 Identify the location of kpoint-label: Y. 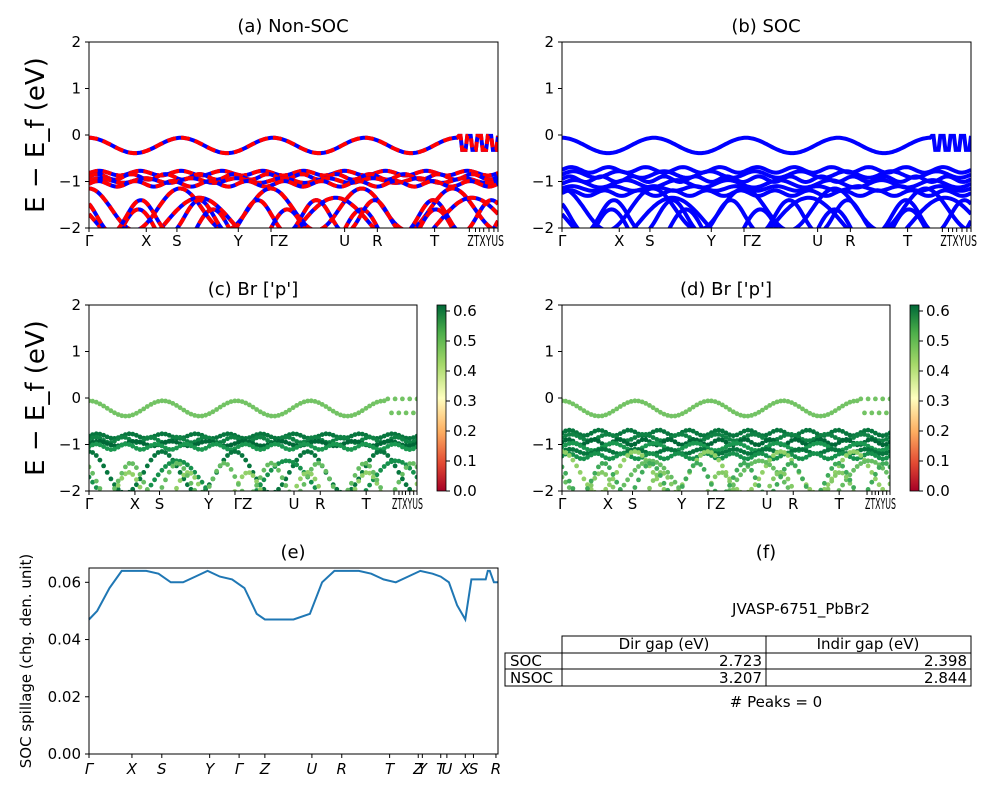
(238, 241).